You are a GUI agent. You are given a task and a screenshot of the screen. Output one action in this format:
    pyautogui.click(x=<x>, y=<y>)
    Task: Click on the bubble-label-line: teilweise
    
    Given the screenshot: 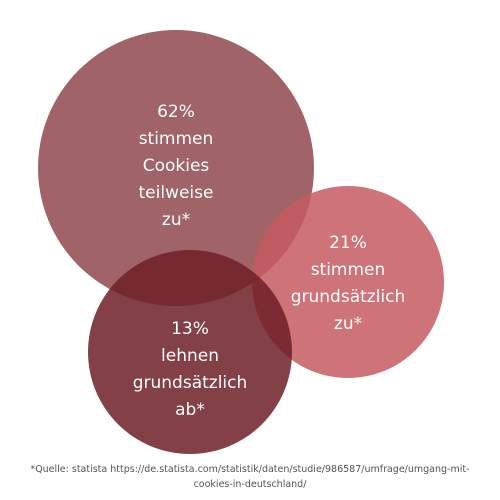 What is the action you would take?
    pyautogui.click(x=176, y=193)
    